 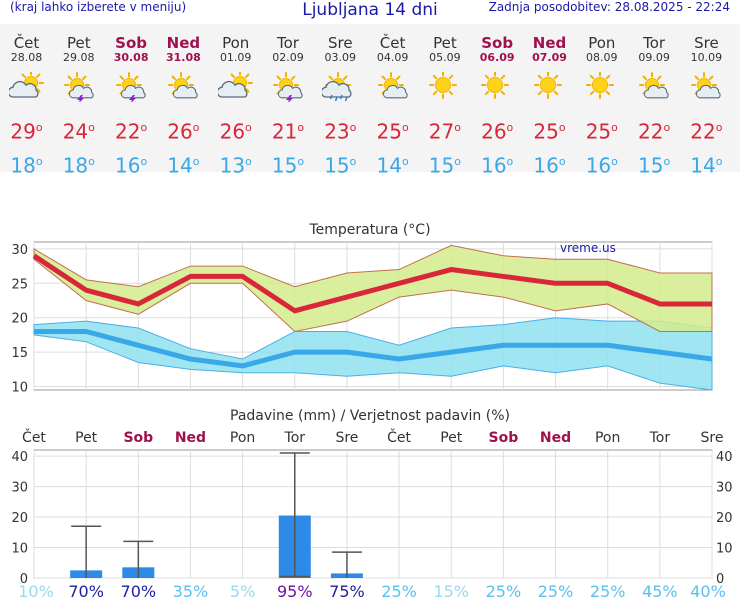 I want to click on day-name: Sre, so click(x=340, y=43).